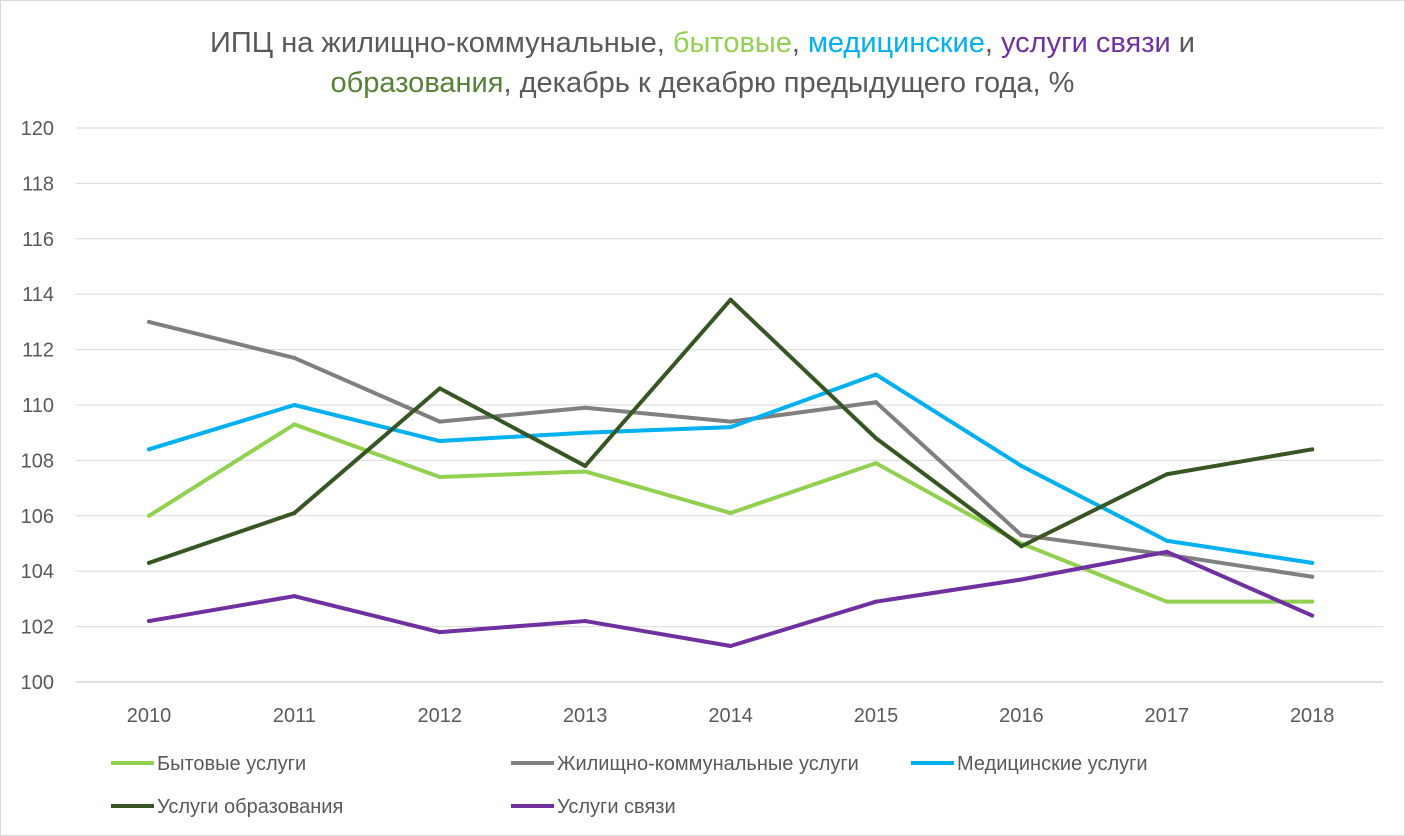 This screenshot has height=836, width=1405. What do you see at coordinates (149, 716) in the screenshot?
I see `x-tick-label: 2010` at bounding box center [149, 716].